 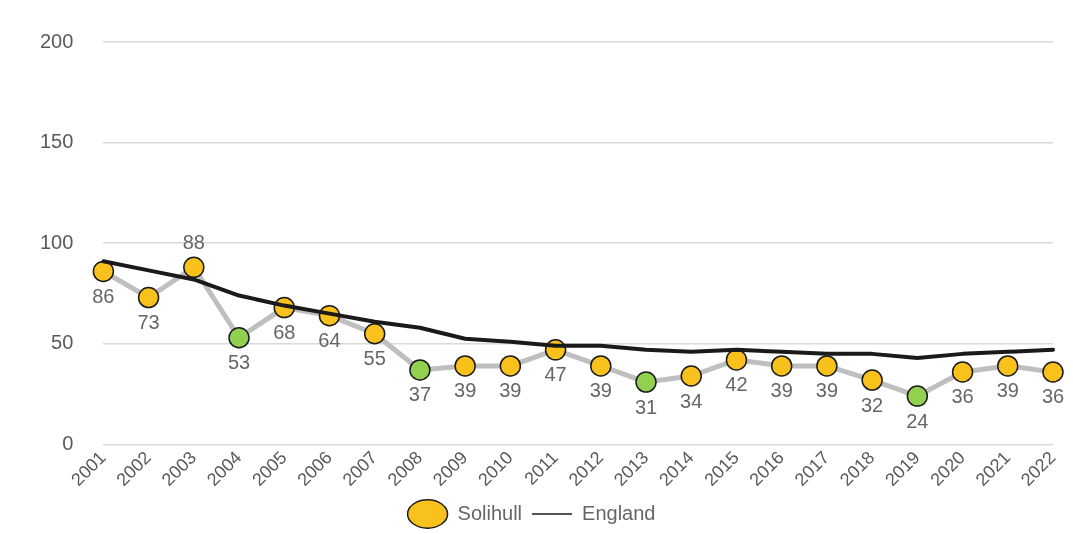 What do you see at coordinates (62, 342) in the screenshot?
I see `y-tick-label: 50` at bounding box center [62, 342].